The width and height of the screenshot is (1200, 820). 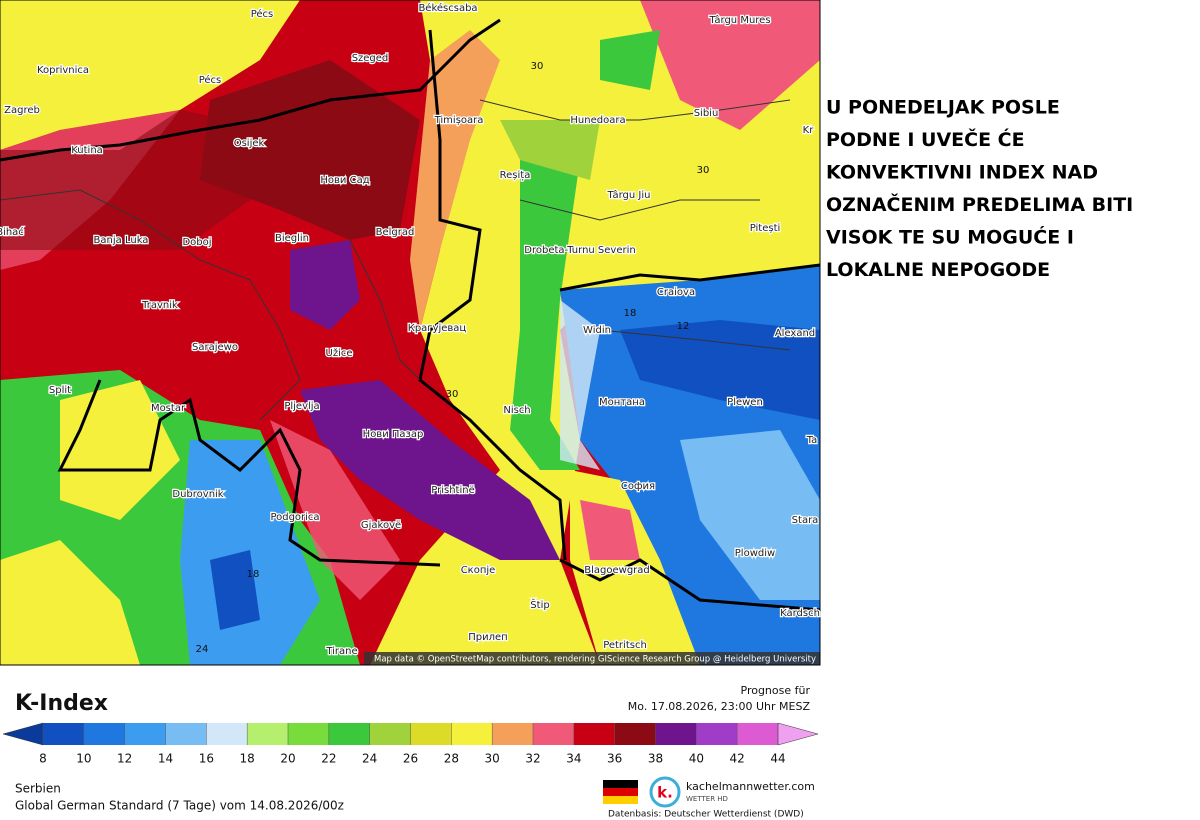 What do you see at coordinates (63, 70) in the screenshot?
I see `city-label: Koprivnica` at bounding box center [63, 70].